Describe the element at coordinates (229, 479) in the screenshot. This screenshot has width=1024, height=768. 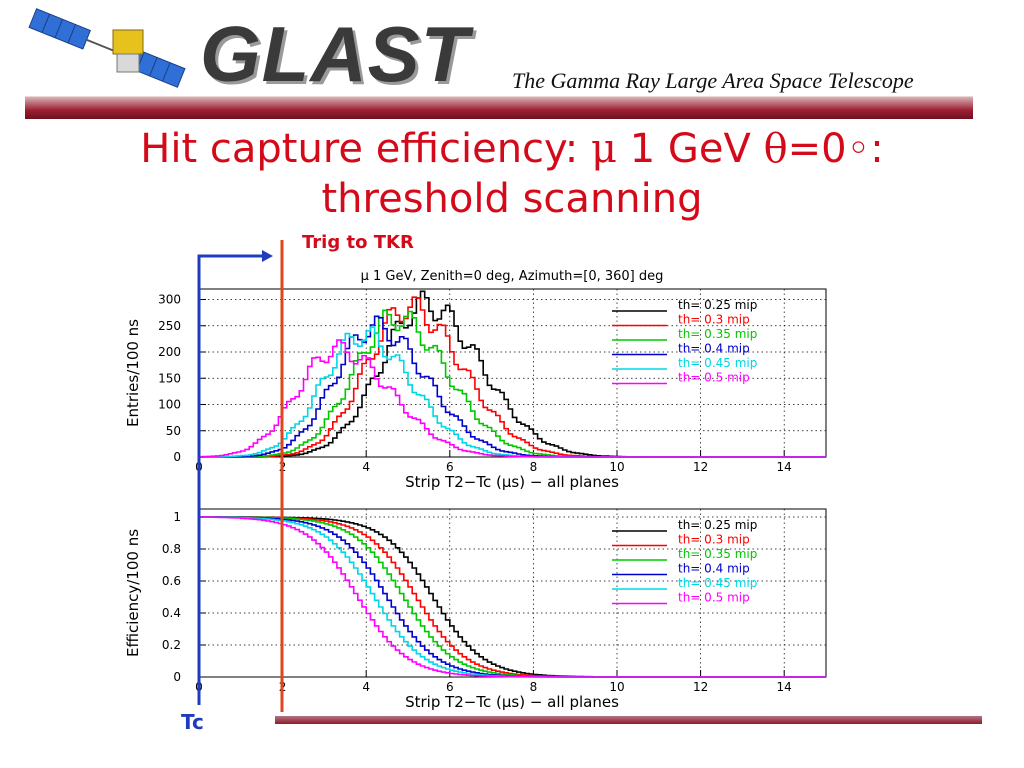
I see `tc-arrow` at that location.